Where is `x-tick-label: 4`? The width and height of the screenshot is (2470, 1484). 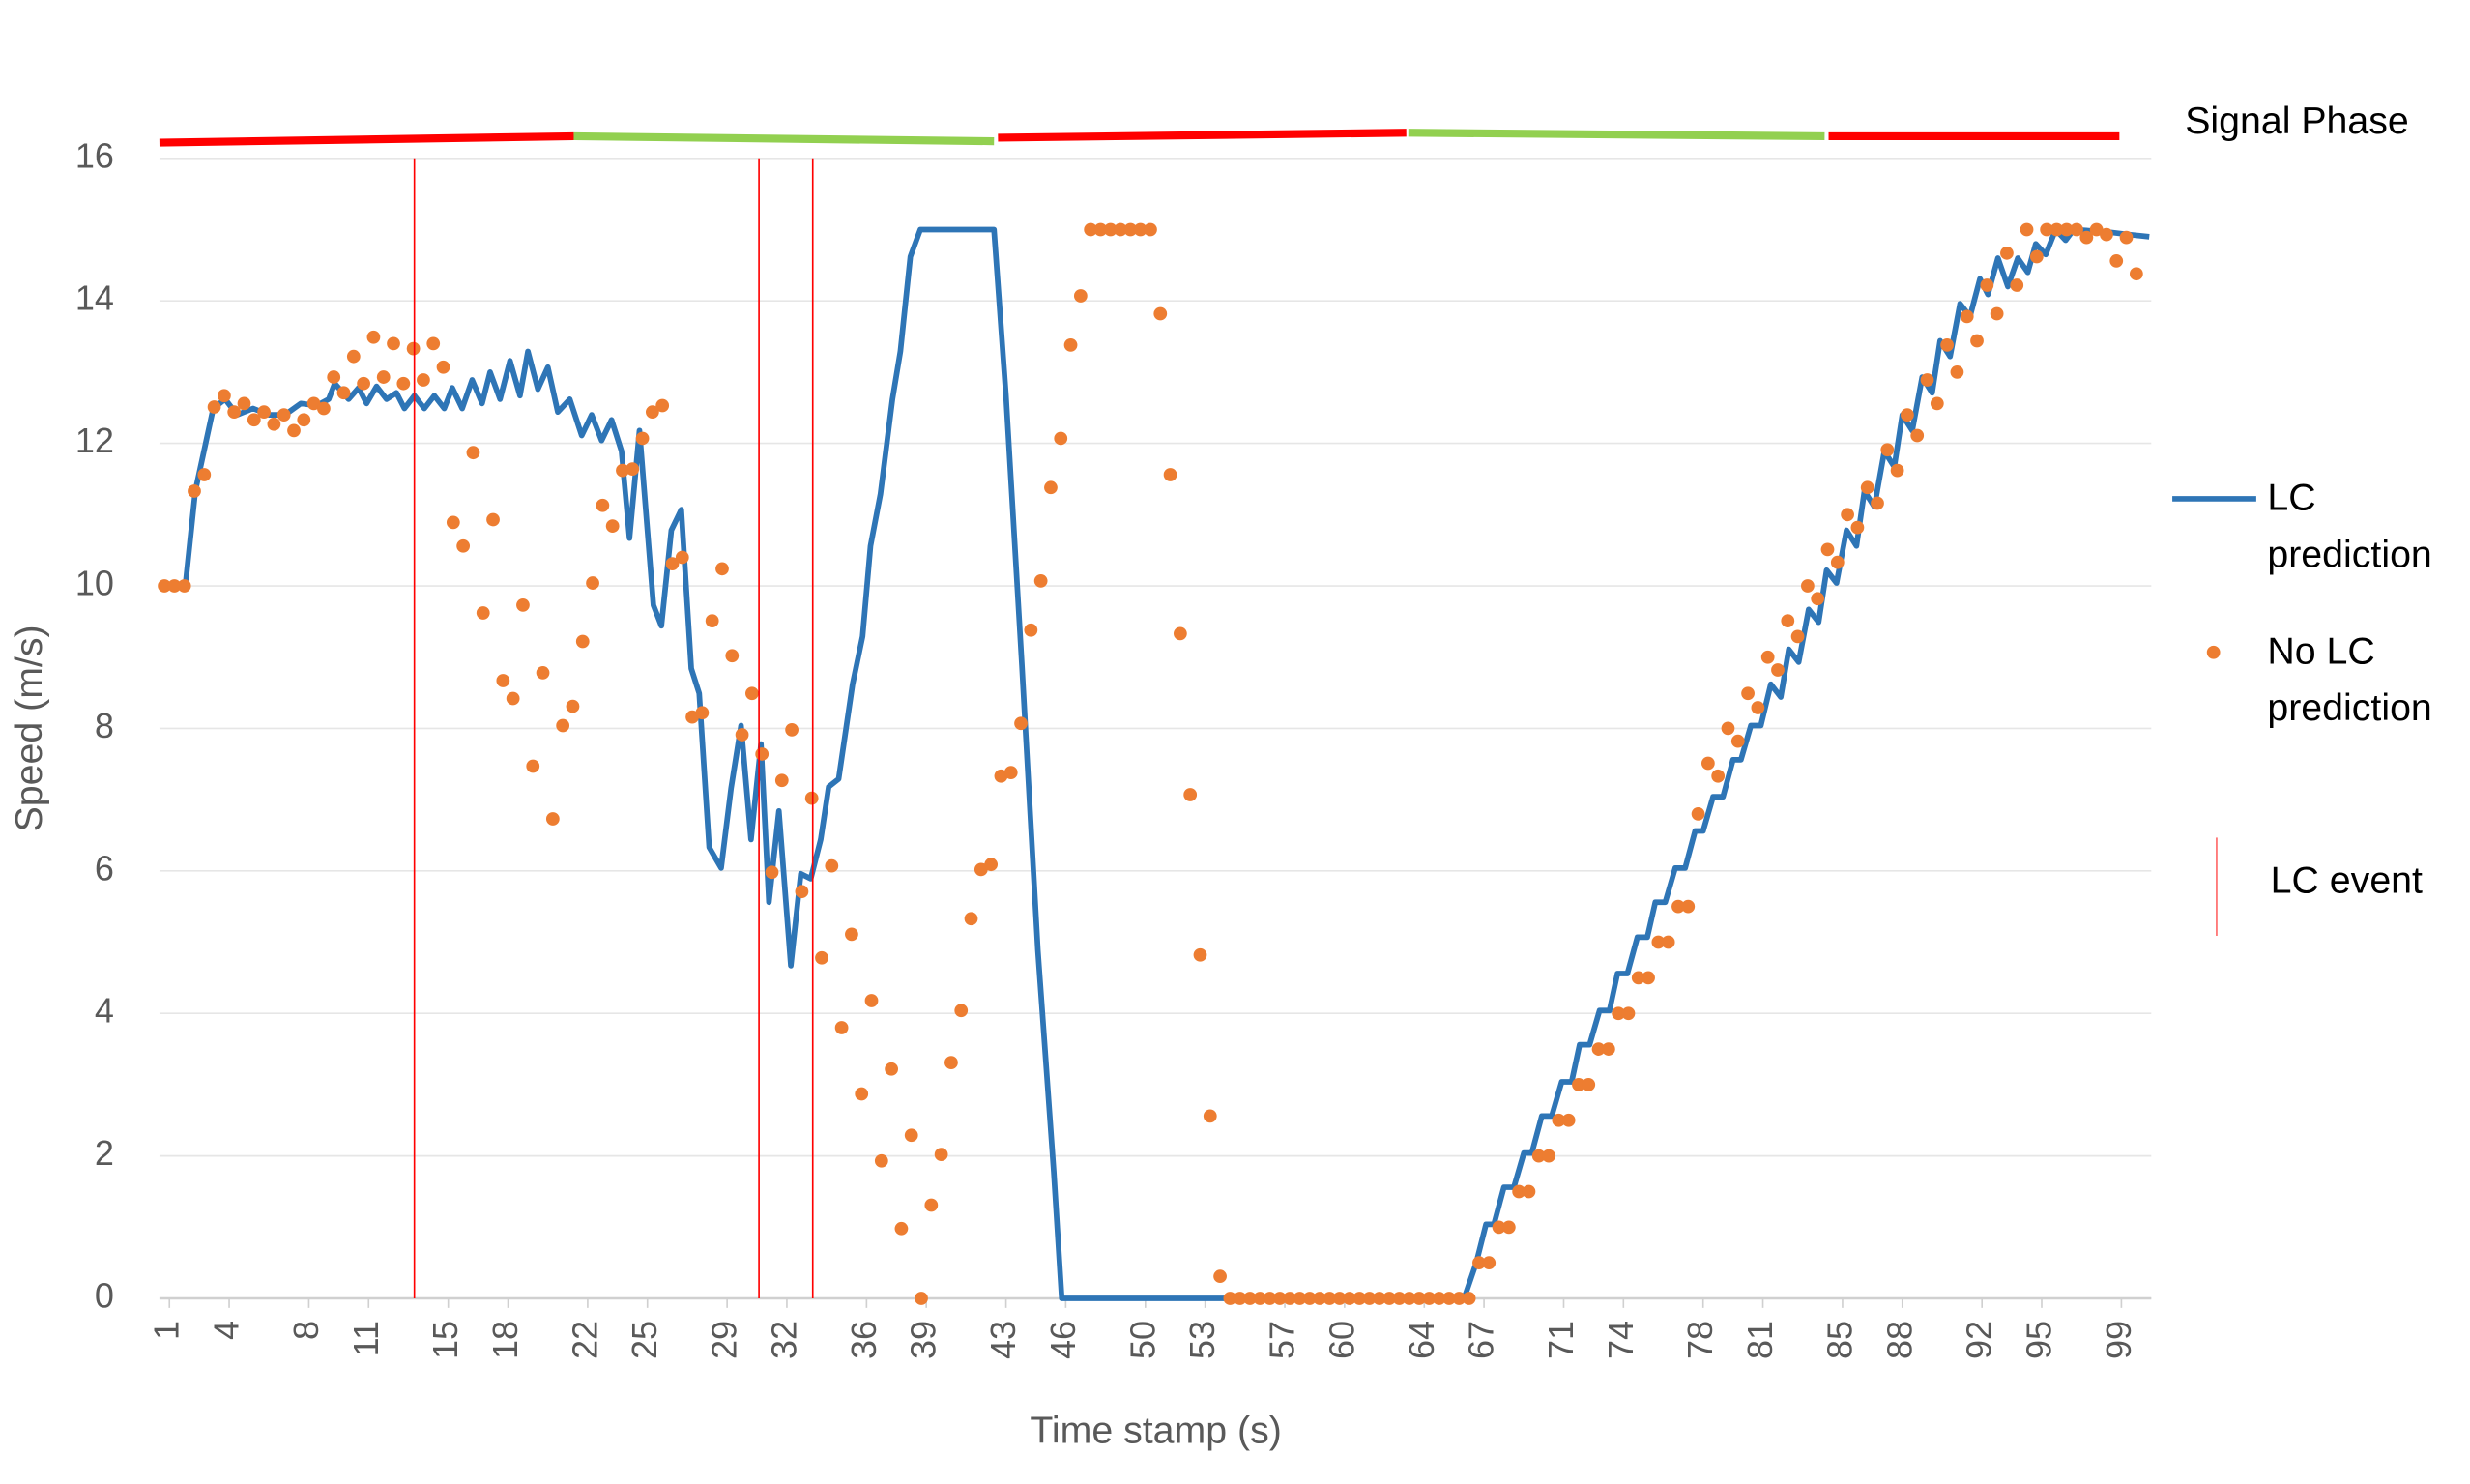
x-tick-label: 4 is located at coordinates (227, 1331).